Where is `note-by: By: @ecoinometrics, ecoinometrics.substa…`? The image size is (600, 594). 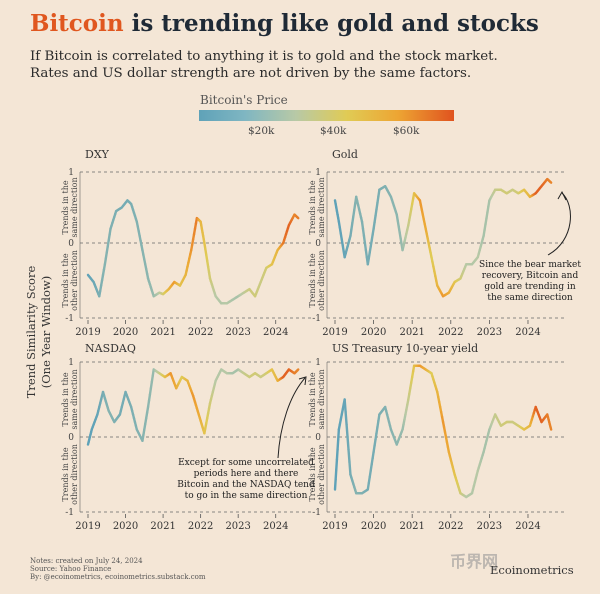
note-by: By: @ecoinometrics, ecoinometrics.substa… is located at coordinates (118, 577).